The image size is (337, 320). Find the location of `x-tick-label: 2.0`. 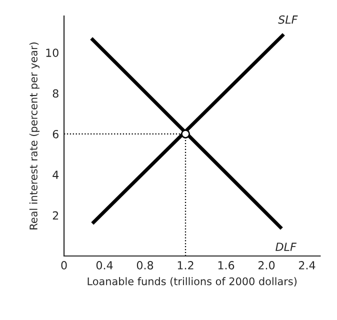

x-tick-label: 2.0 is located at coordinates (266, 265).